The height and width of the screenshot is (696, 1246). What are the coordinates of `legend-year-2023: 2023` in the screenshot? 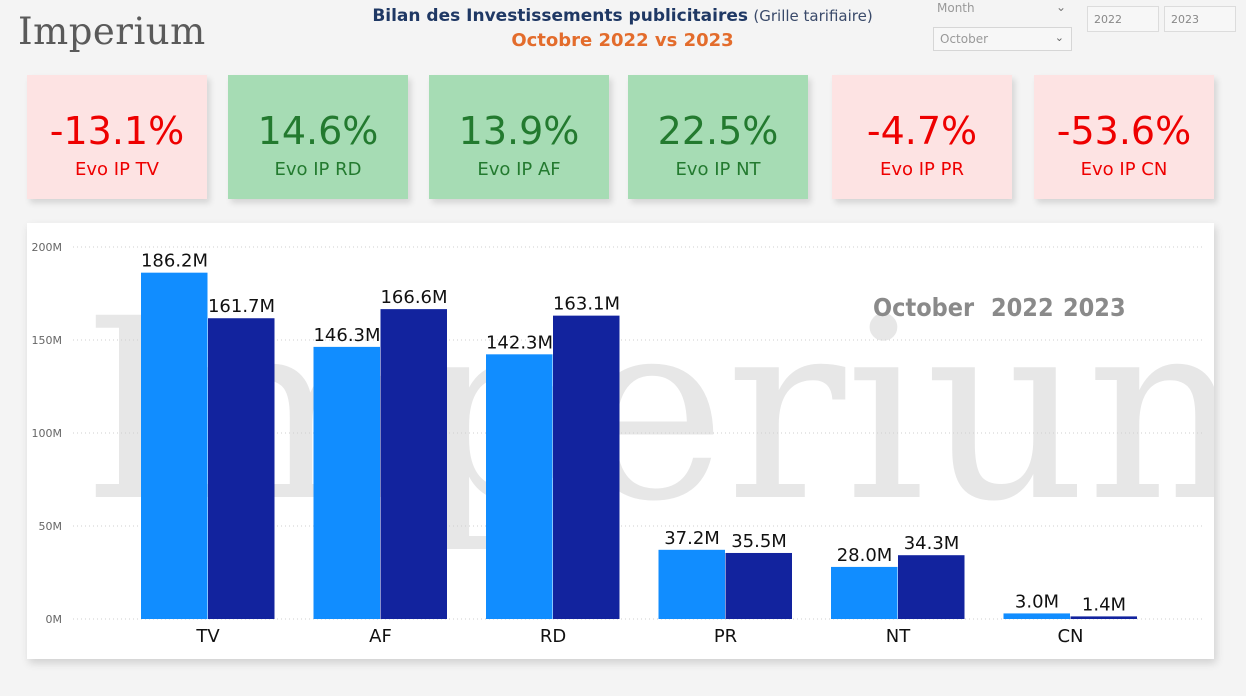 It's located at (1094, 307).